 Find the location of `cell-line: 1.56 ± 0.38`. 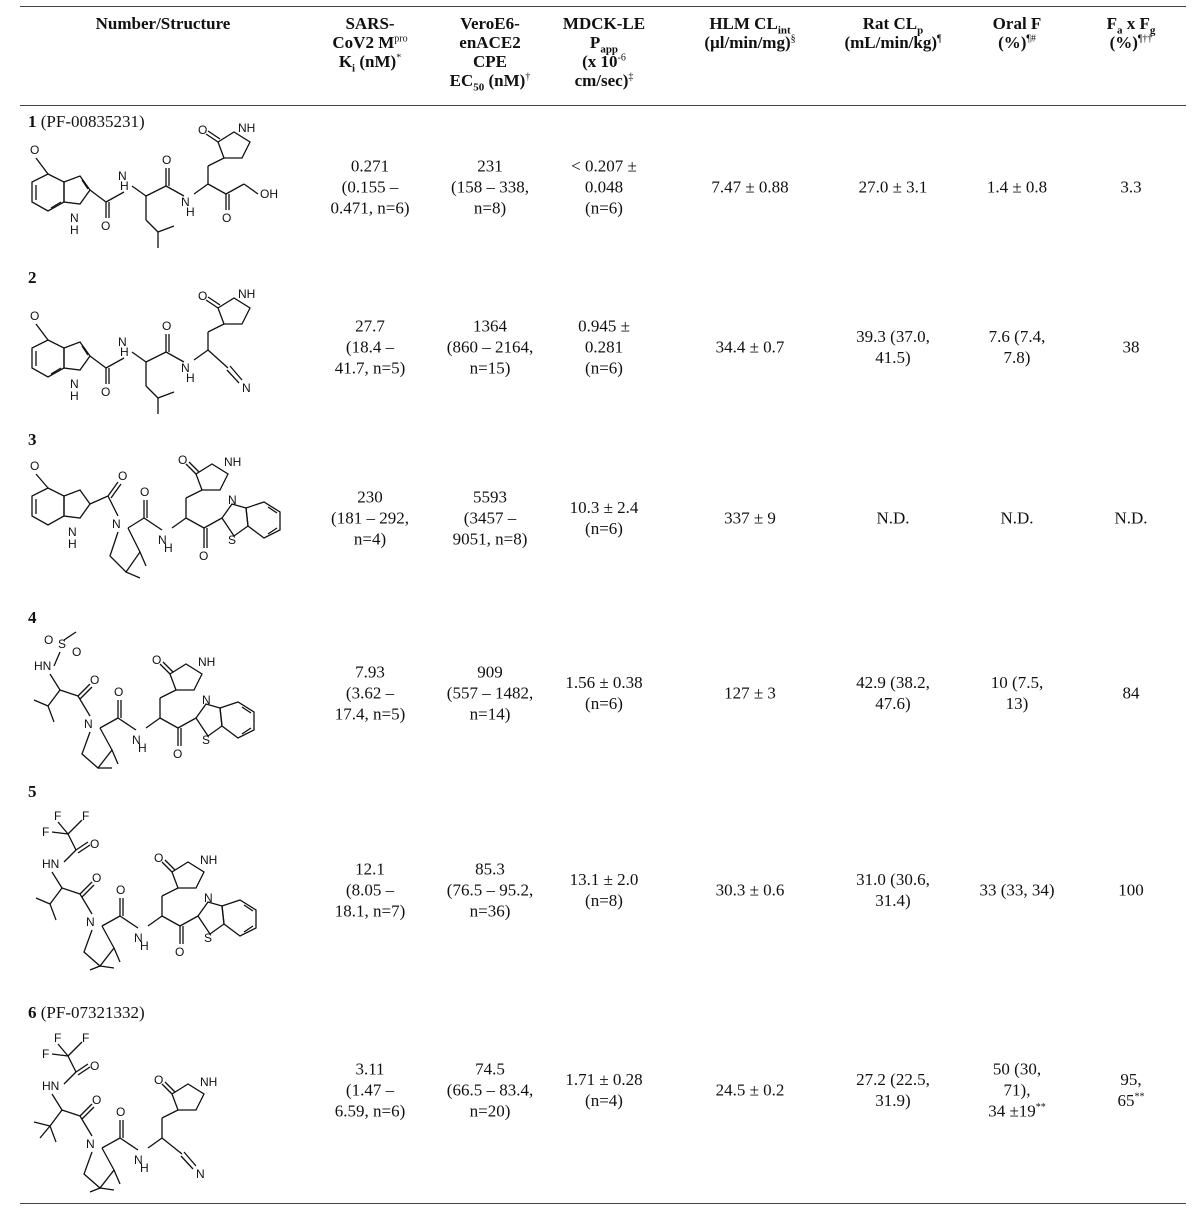

cell-line: 1.56 ± 0.38 is located at coordinates (604, 682).